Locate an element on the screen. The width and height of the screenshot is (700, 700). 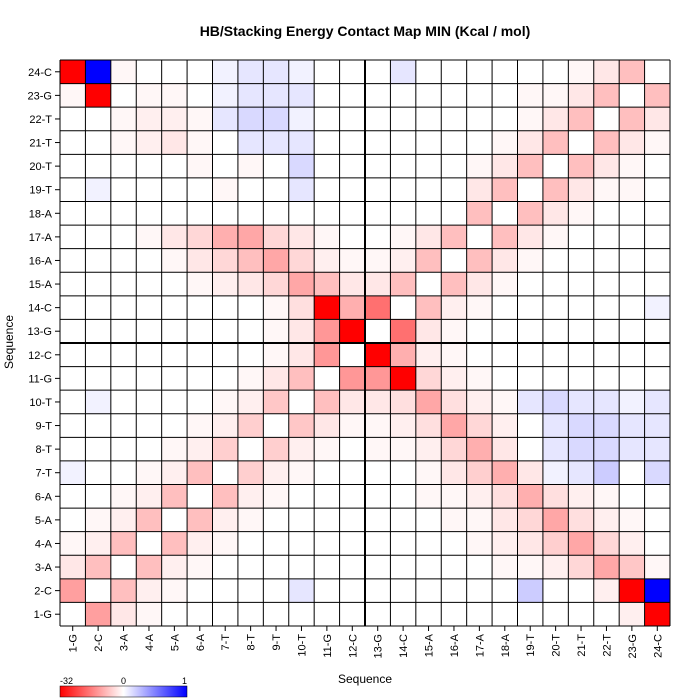
x-tick-label: 16-A is located at coordinates (455, 645).